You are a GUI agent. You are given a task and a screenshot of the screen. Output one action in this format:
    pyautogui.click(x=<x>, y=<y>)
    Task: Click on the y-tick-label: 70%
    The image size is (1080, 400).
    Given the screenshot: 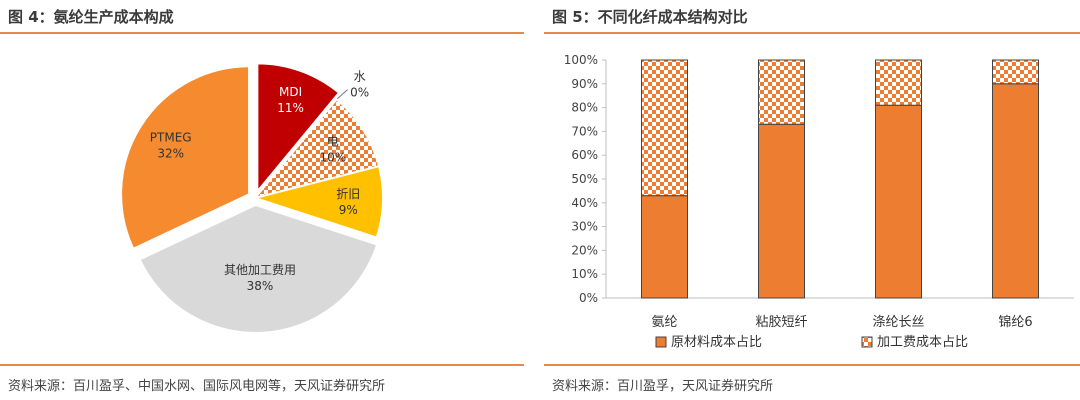 What is the action you would take?
    pyautogui.click(x=584, y=131)
    